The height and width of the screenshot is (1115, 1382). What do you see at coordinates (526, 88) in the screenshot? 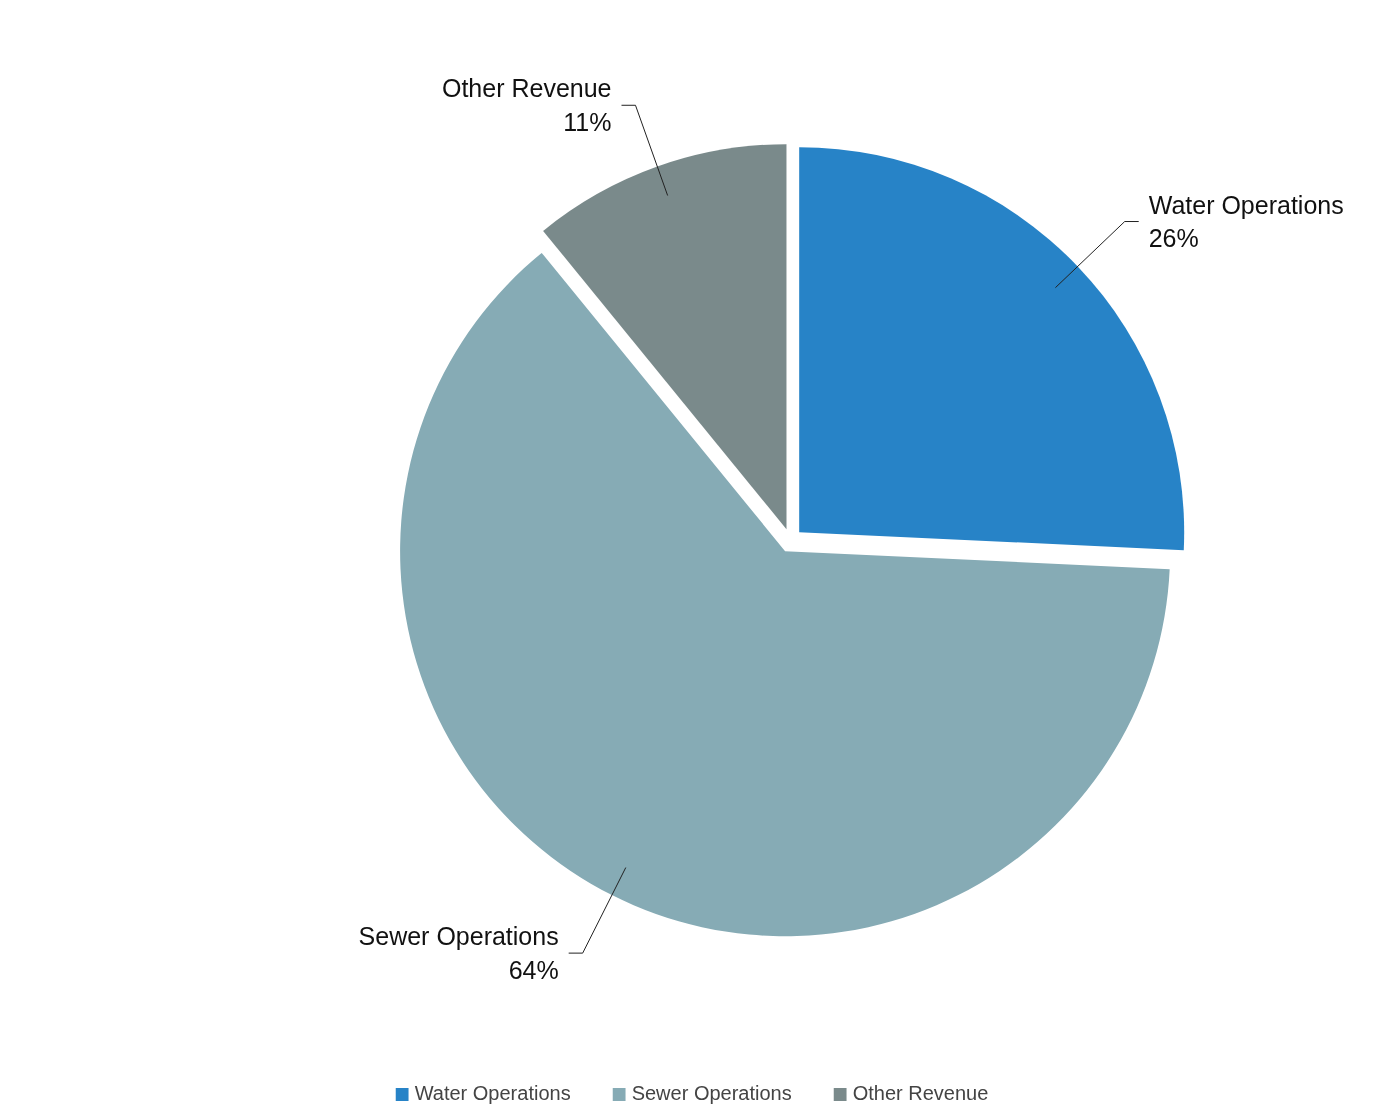
I see `slice-label: Other Revenue` at bounding box center [526, 88].